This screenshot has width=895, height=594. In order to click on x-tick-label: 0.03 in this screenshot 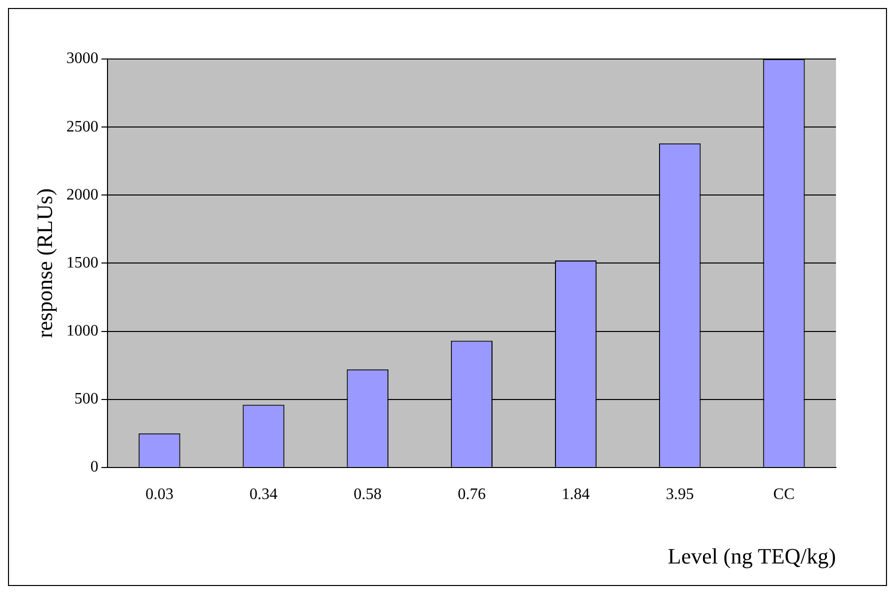, I will do `click(159, 495)`.